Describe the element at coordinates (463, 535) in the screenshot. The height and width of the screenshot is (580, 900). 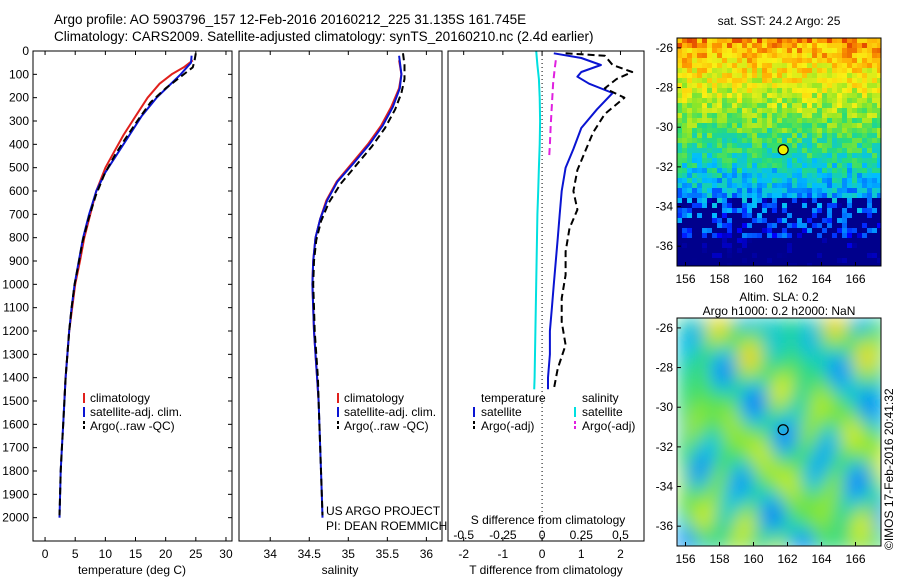
I see `s-tick-label: -0.5` at that location.